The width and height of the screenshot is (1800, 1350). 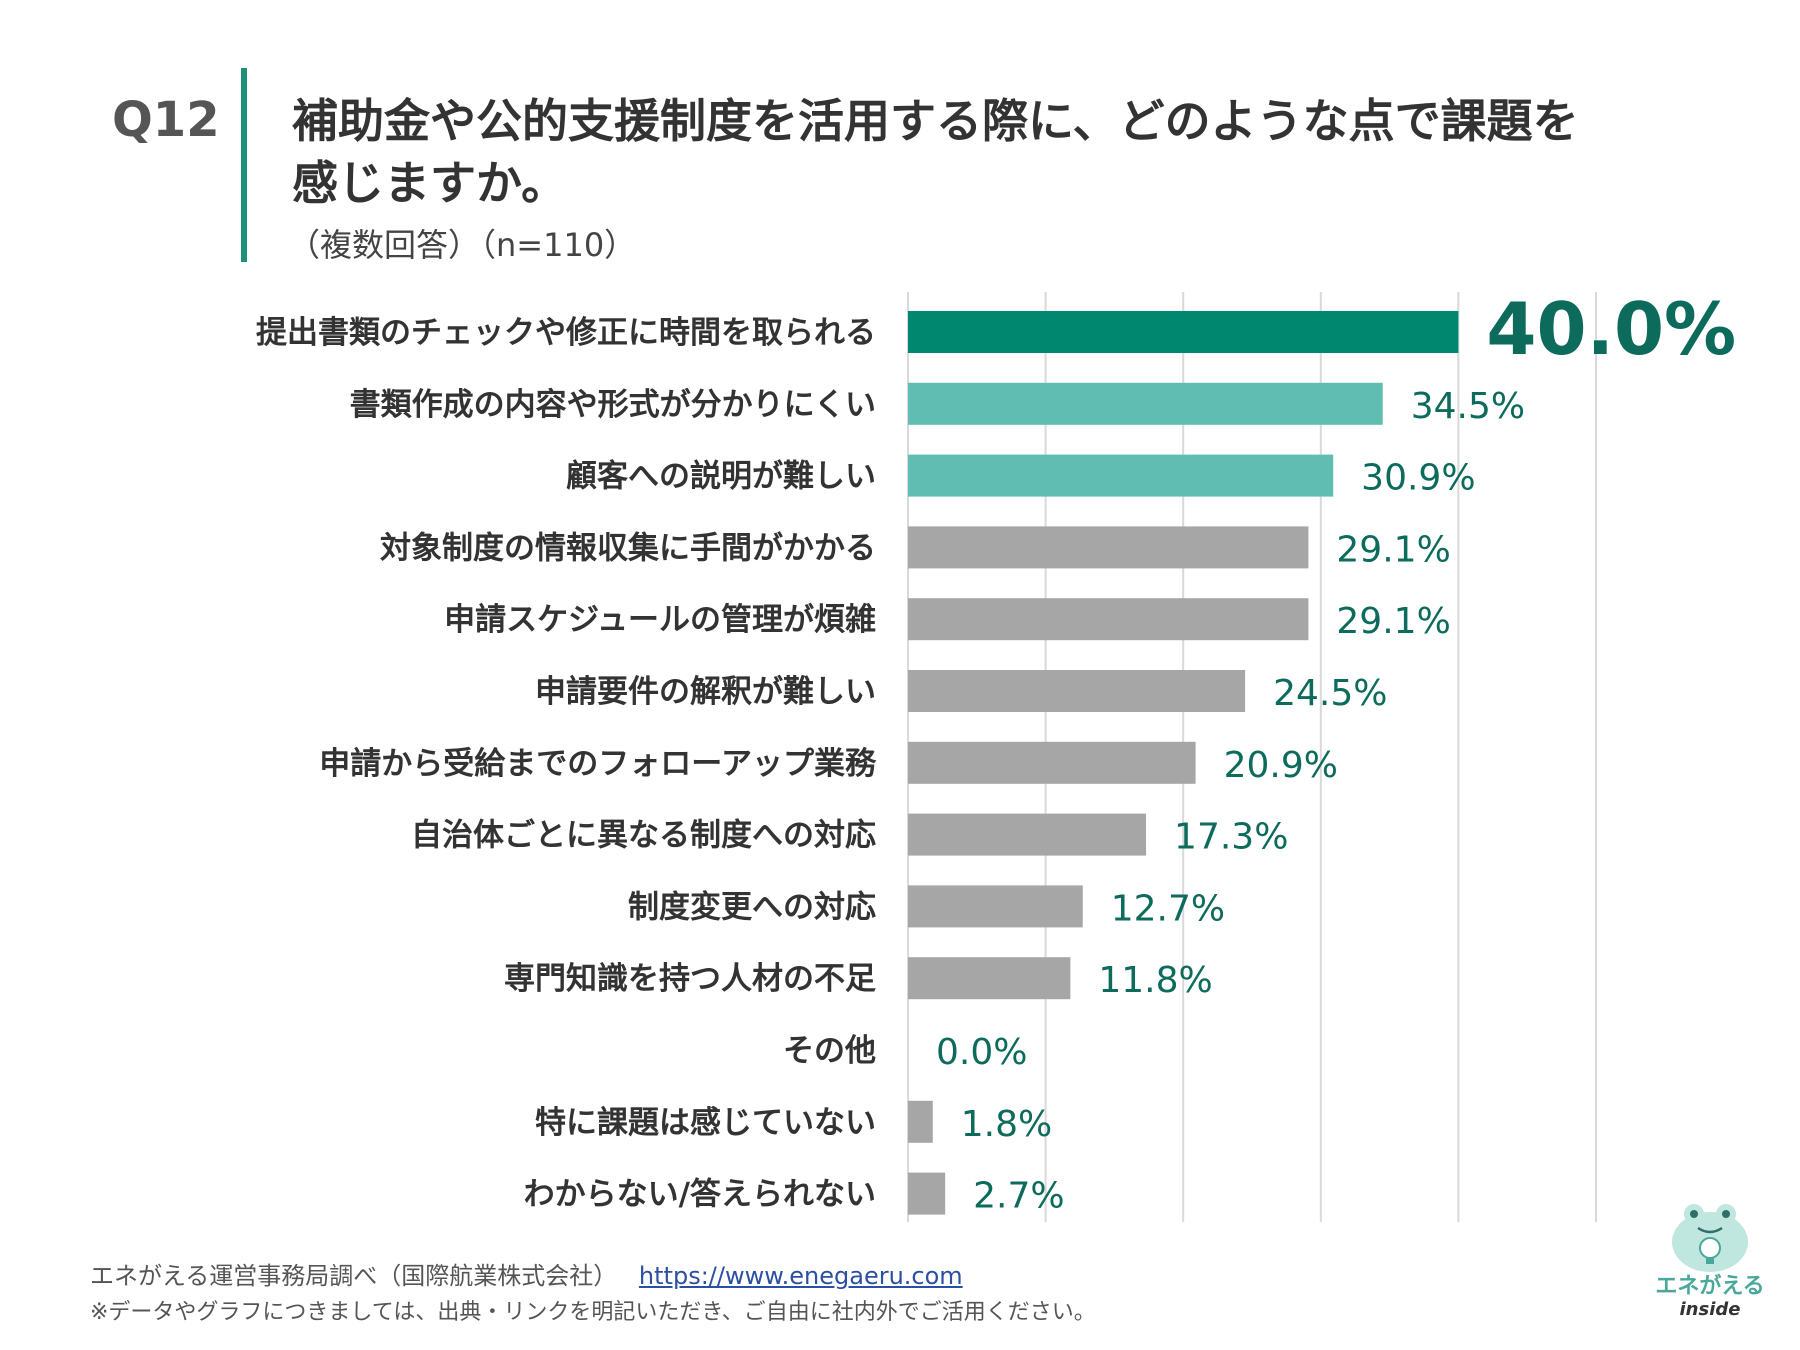 I want to click on title-divider, so click(x=244, y=165).